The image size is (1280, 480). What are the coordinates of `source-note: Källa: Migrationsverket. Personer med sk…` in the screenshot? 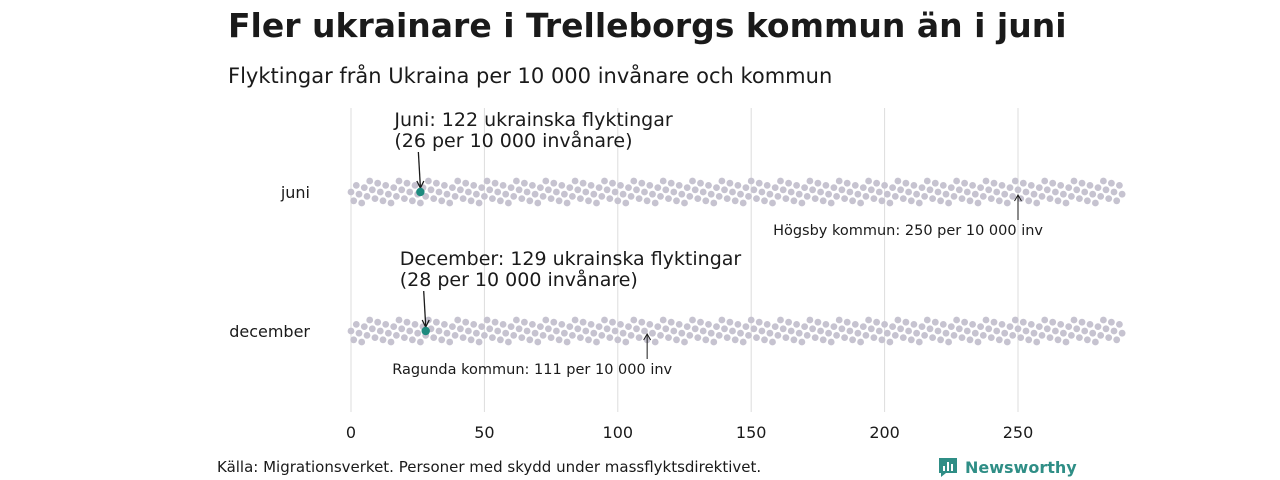 It's located at (489, 467).